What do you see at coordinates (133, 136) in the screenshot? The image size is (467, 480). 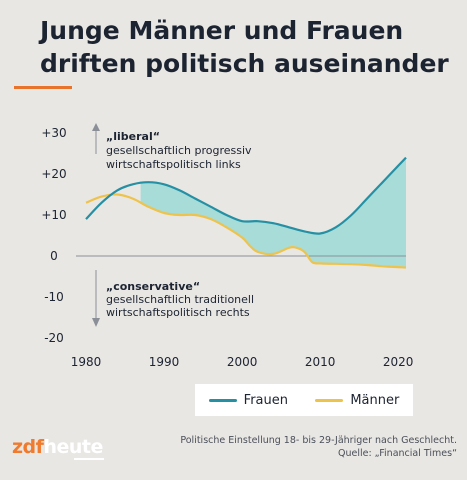 I see `liberal-label: „liberal“` at bounding box center [133, 136].